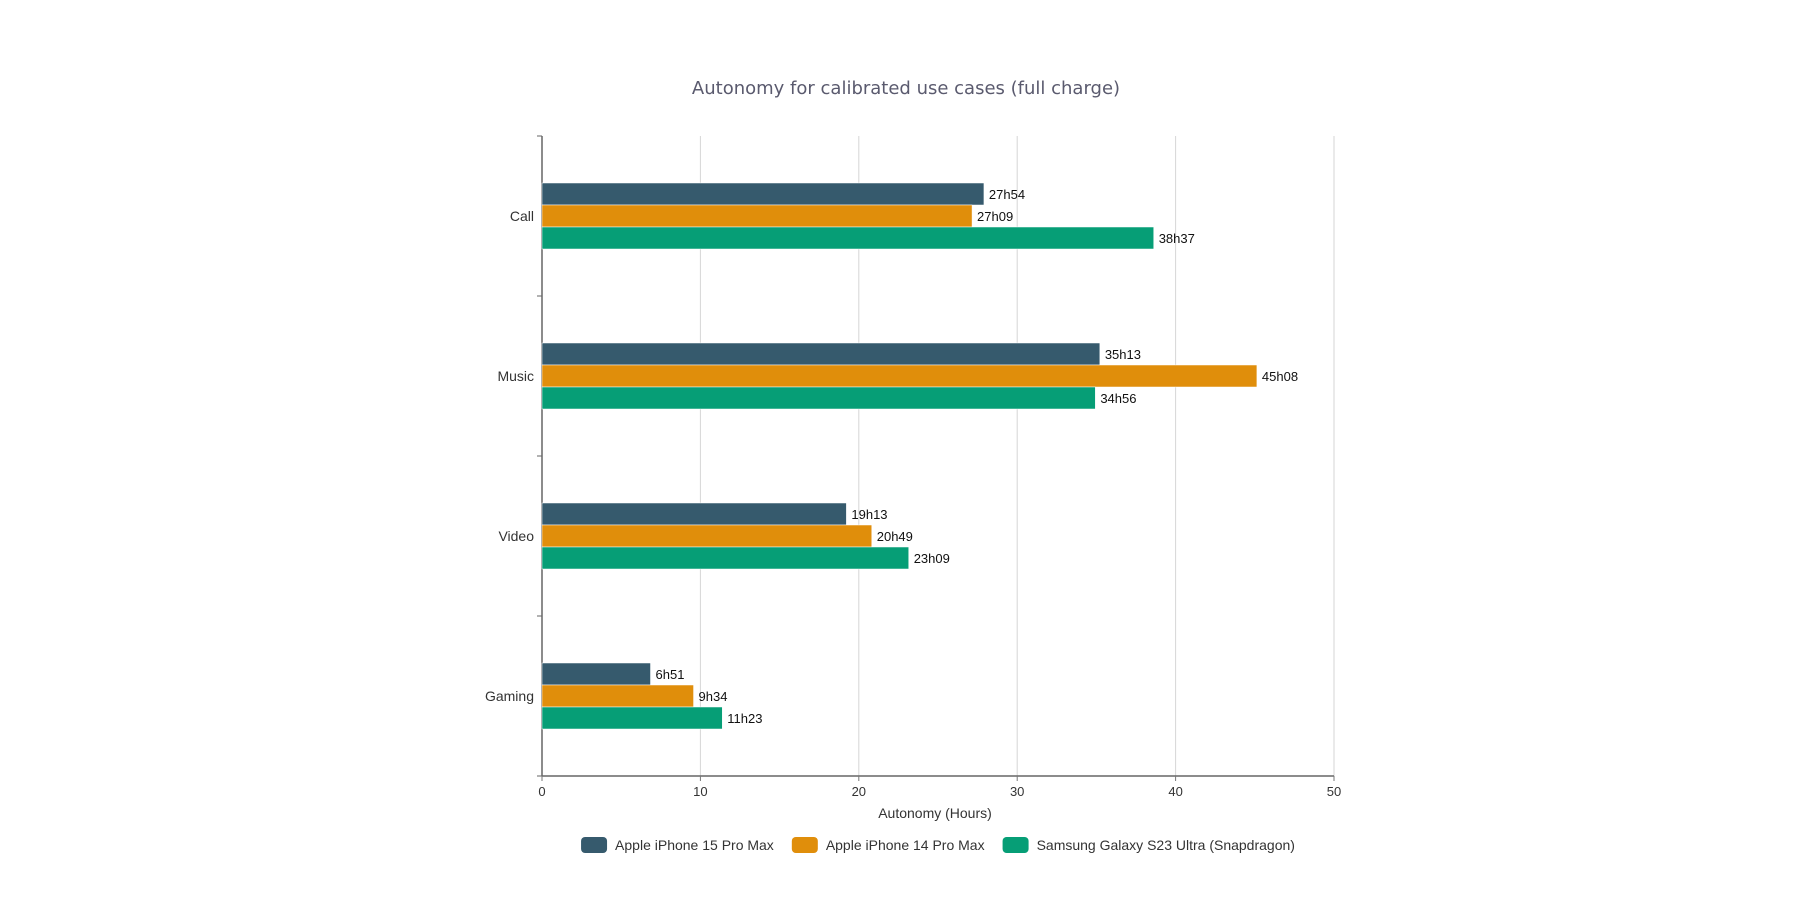 This screenshot has height=900, width=1812. What do you see at coordinates (1017, 791) in the screenshot?
I see `x-tick-label: 30` at bounding box center [1017, 791].